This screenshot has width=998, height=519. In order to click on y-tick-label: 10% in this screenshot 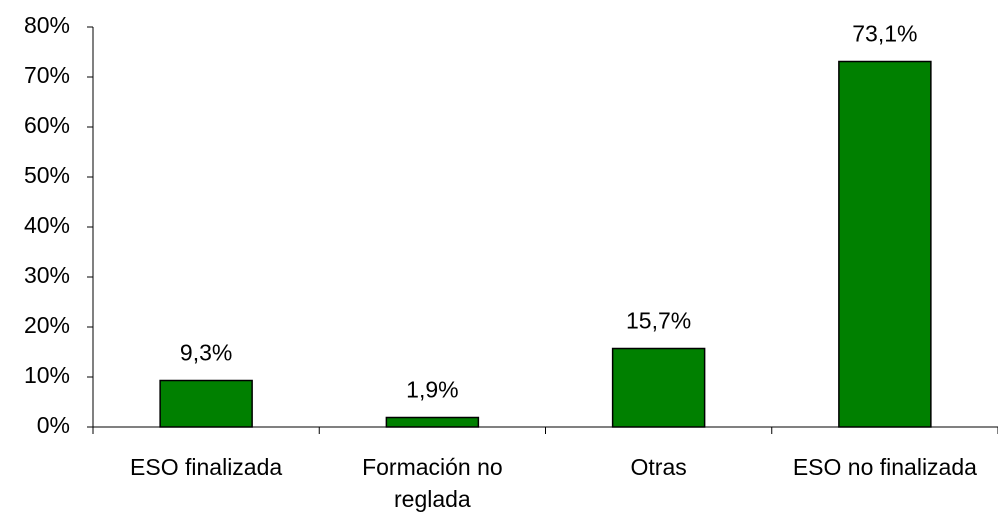, I will do `click(47, 375)`.